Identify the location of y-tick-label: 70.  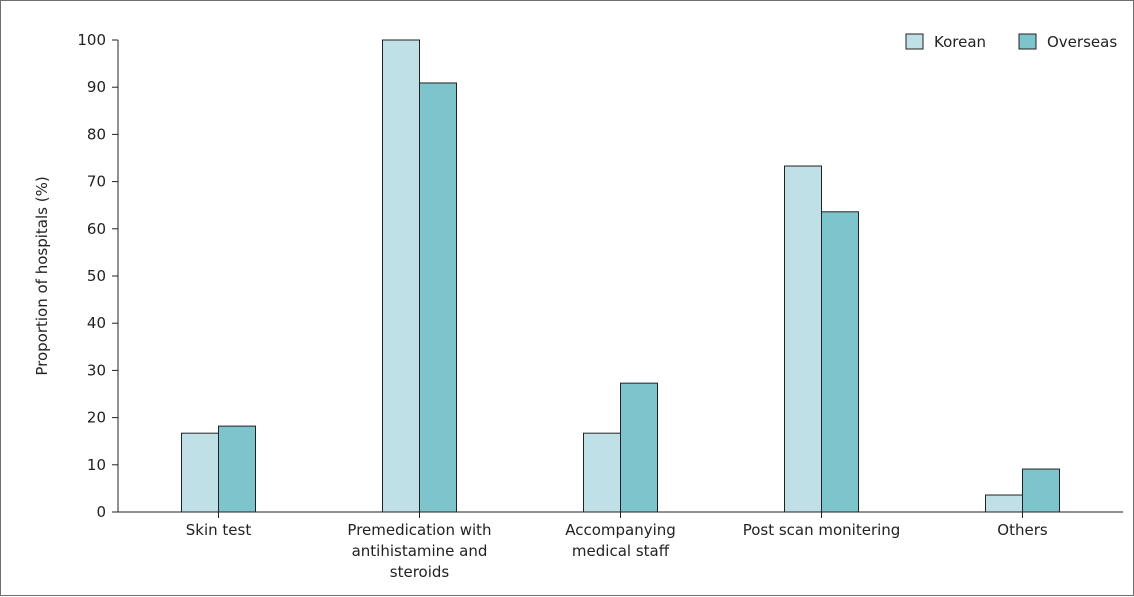
(96, 182).